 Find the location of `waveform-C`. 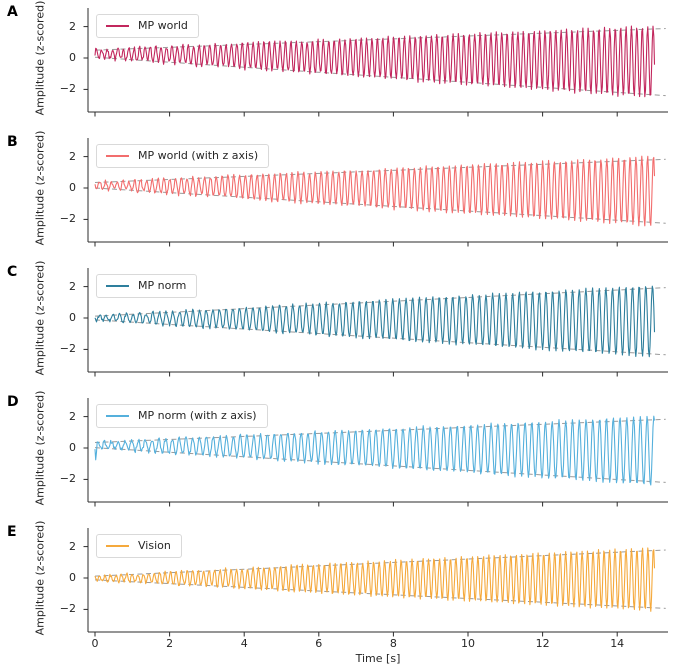

waveform-C is located at coordinates (375, 321).